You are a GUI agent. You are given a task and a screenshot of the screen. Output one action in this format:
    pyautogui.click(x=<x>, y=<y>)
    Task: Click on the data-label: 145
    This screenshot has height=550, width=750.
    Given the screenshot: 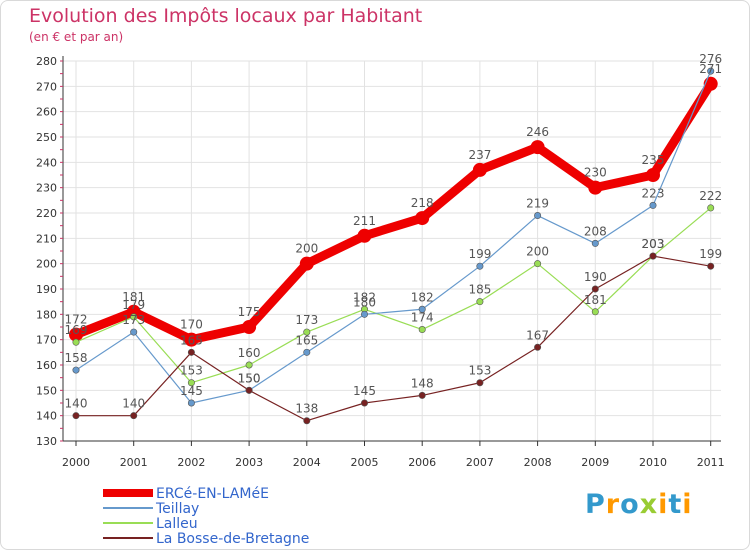 What is the action you would take?
    pyautogui.click(x=364, y=391)
    